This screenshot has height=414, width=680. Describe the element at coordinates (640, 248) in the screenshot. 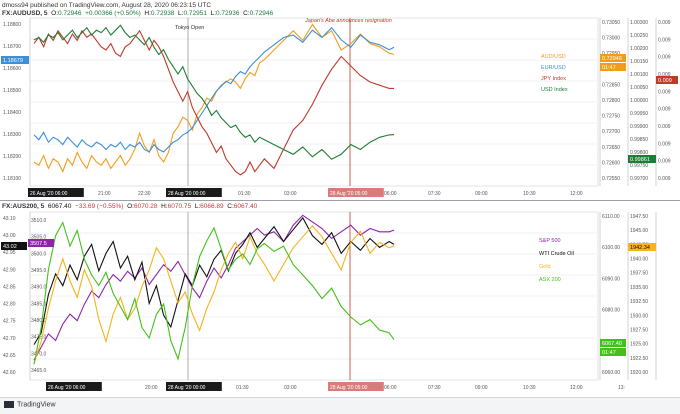

I see `badge-axis4-current-2: 1942.34` at that location.